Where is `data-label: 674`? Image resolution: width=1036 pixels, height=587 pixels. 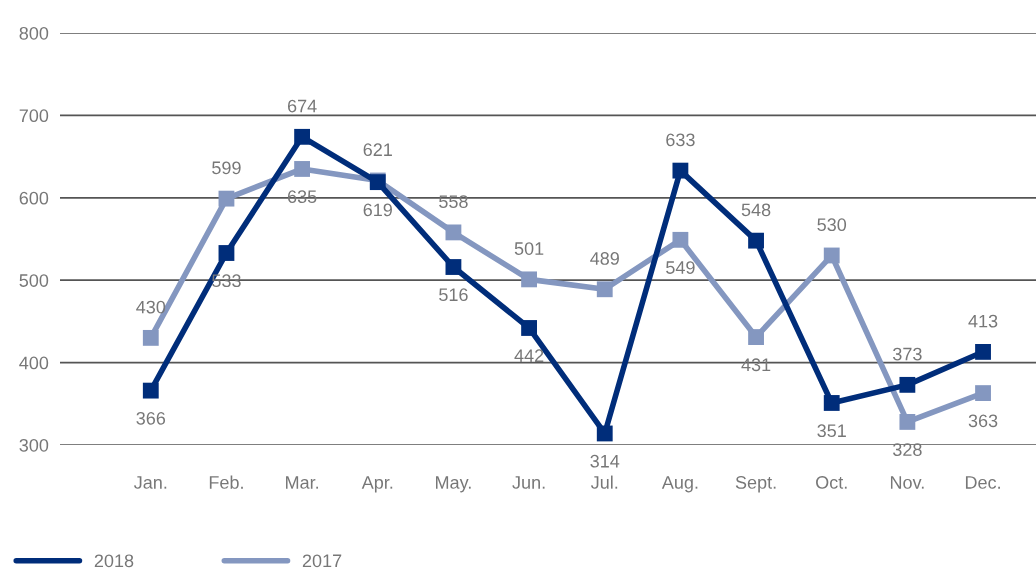 data-label: 674 is located at coordinates (302, 106).